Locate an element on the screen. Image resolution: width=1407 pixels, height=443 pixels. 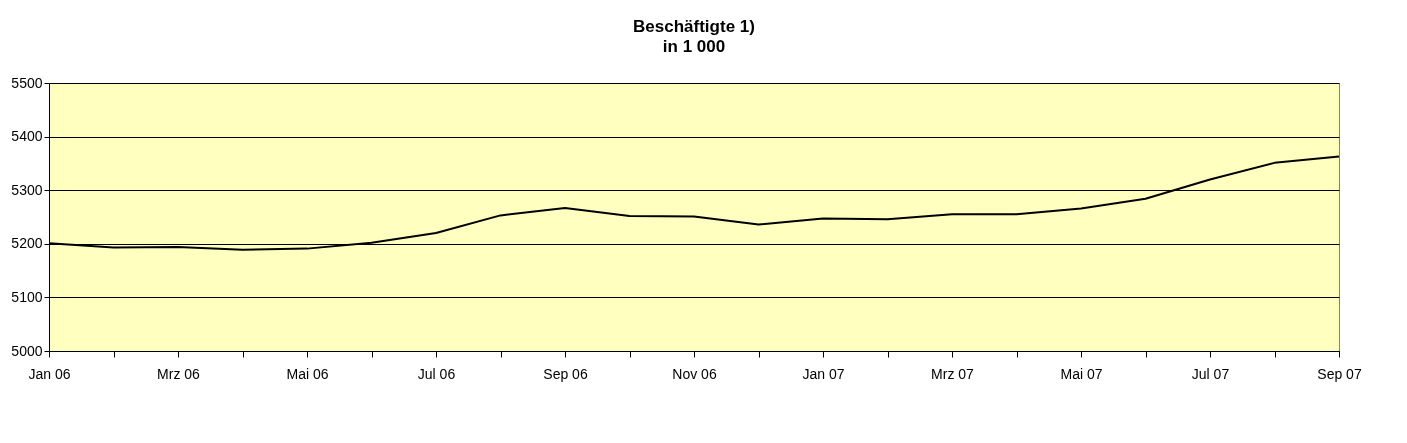
chart-title: Beschäftigte 1) is located at coordinates (694, 26).